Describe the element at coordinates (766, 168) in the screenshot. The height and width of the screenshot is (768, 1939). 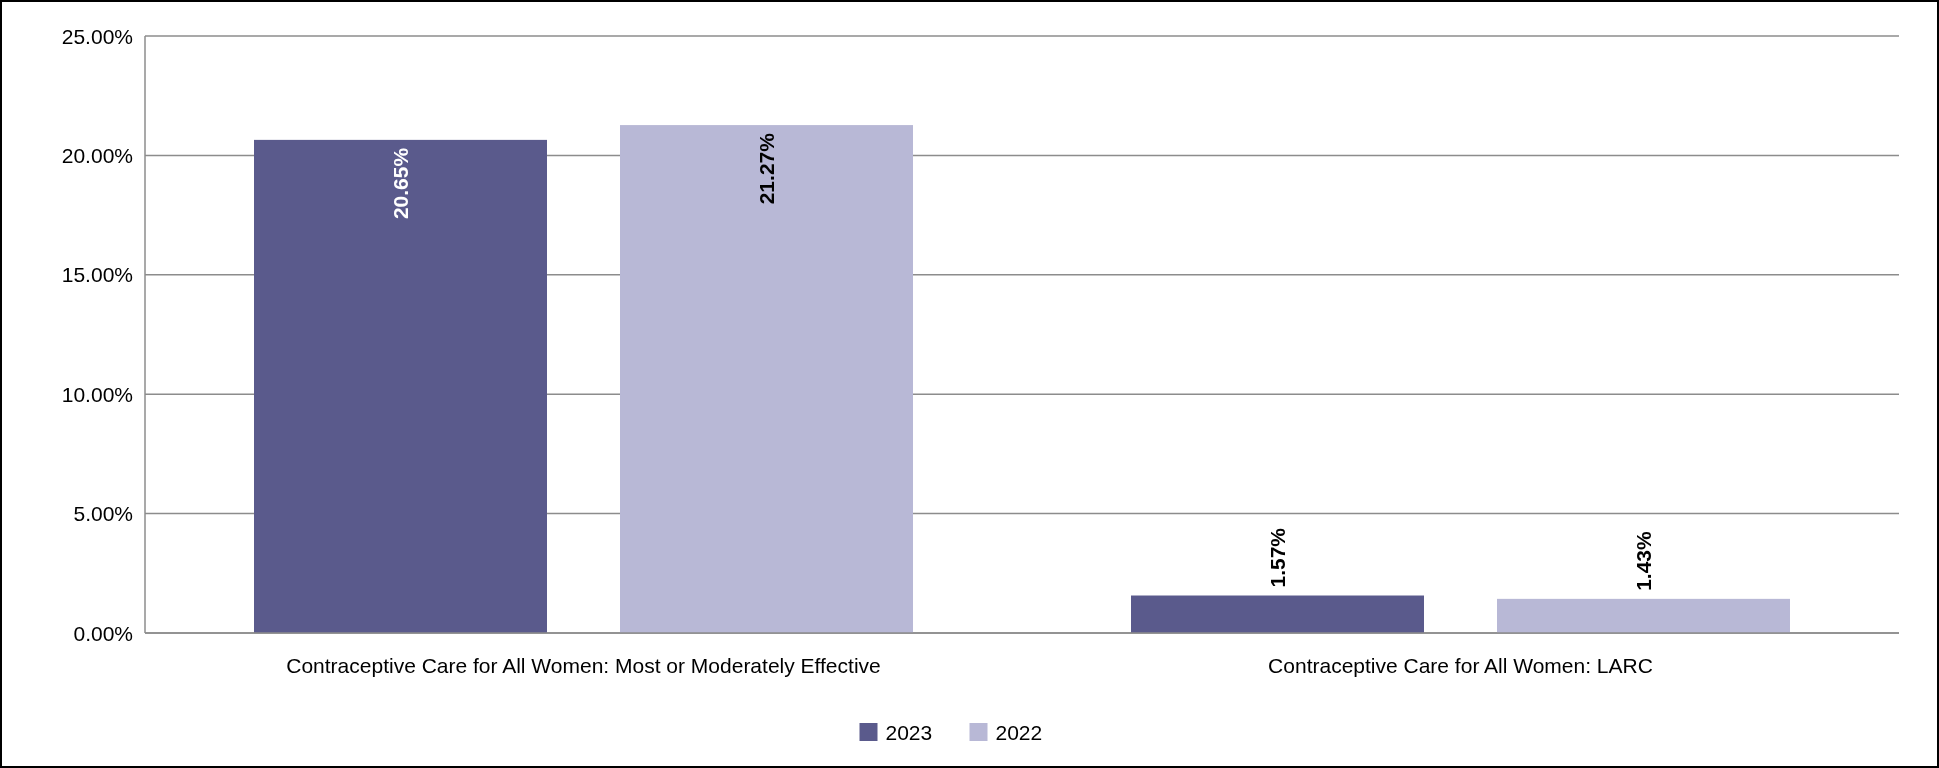
I see `data-label: 21.27%` at that location.